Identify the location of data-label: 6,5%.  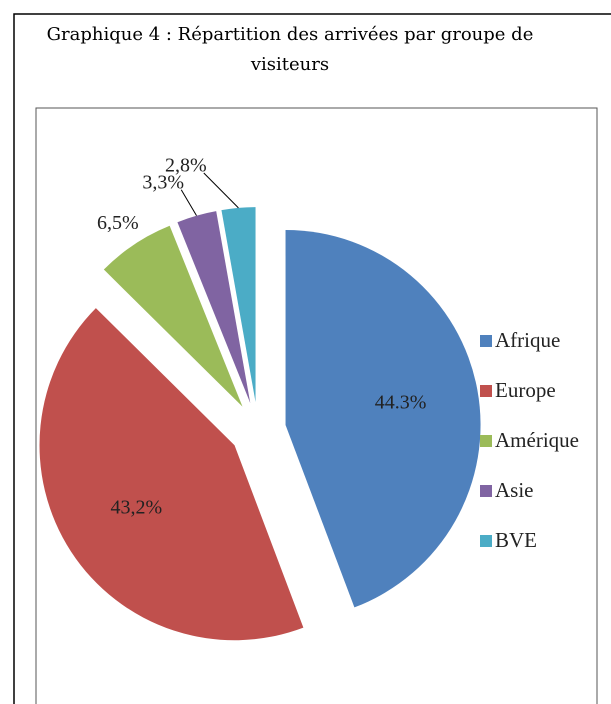
(118, 223).